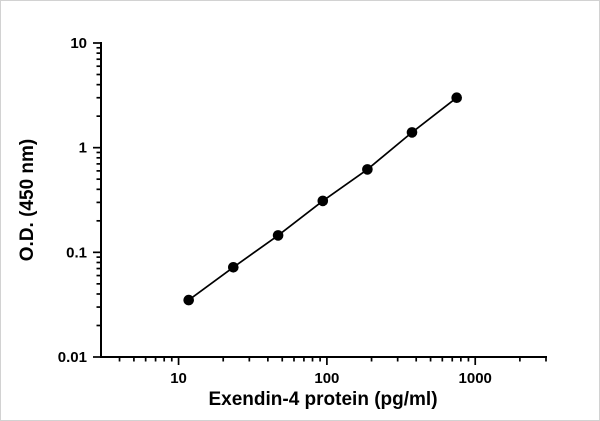 The image size is (600, 421). What do you see at coordinates (72, 357) in the screenshot?
I see `y-tick-label: 0.01` at bounding box center [72, 357].